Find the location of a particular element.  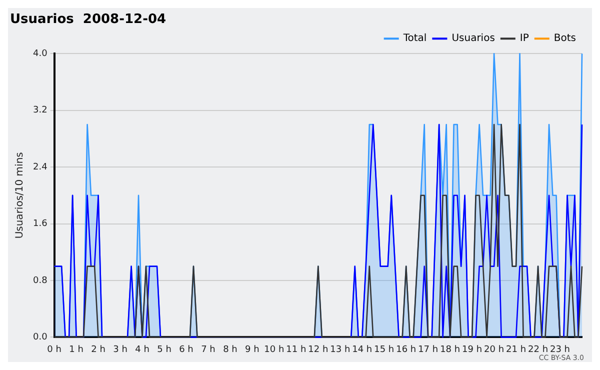

legend-label: IP is located at coordinates (524, 38).